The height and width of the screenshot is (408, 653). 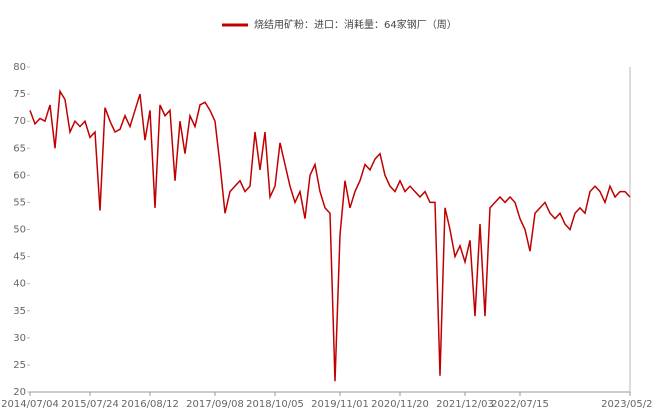 What do you see at coordinates (19, 257) in the screenshot?
I see `y-tick-label: 45` at bounding box center [19, 257].